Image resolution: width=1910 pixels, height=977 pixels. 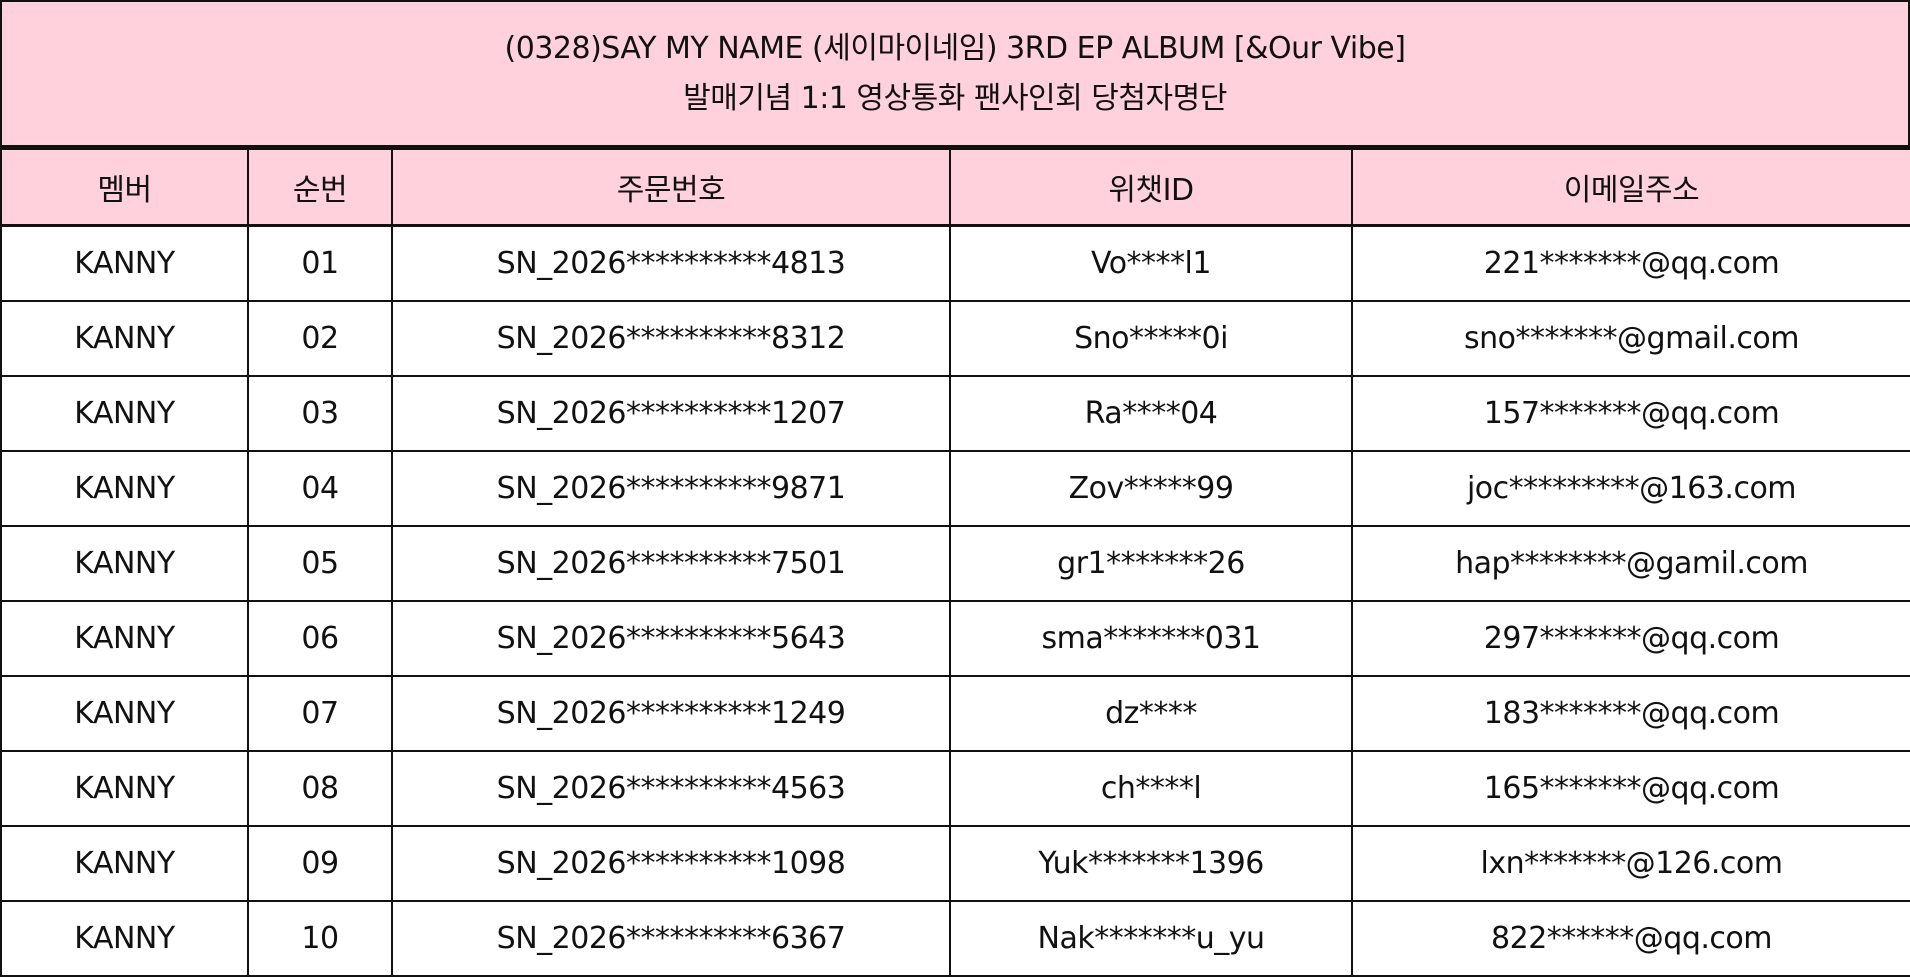 I want to click on cell-order-number: SN_2026**********7501, so click(x=671, y=563).